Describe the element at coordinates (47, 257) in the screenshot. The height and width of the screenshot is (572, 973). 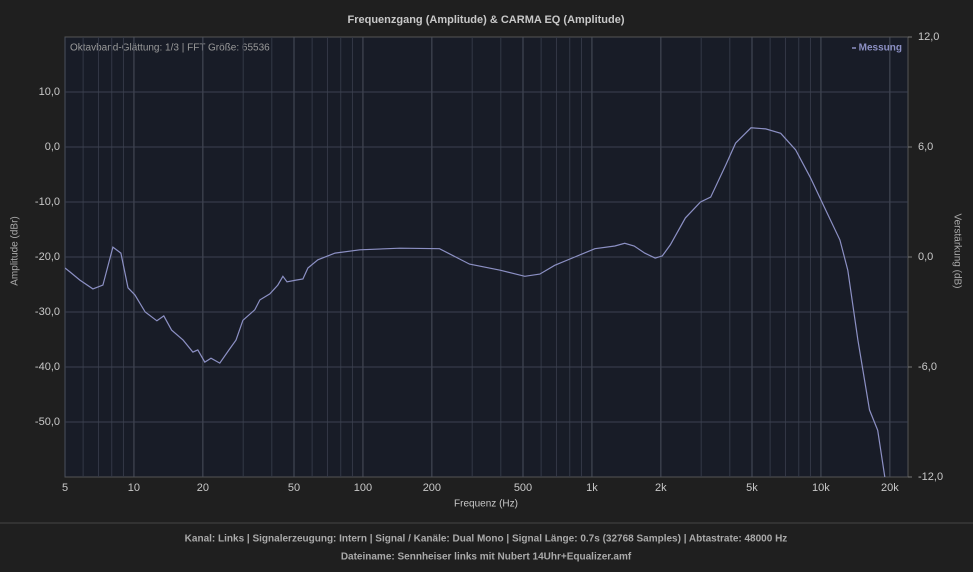
I see `y-tick-label: -20,0` at that location.